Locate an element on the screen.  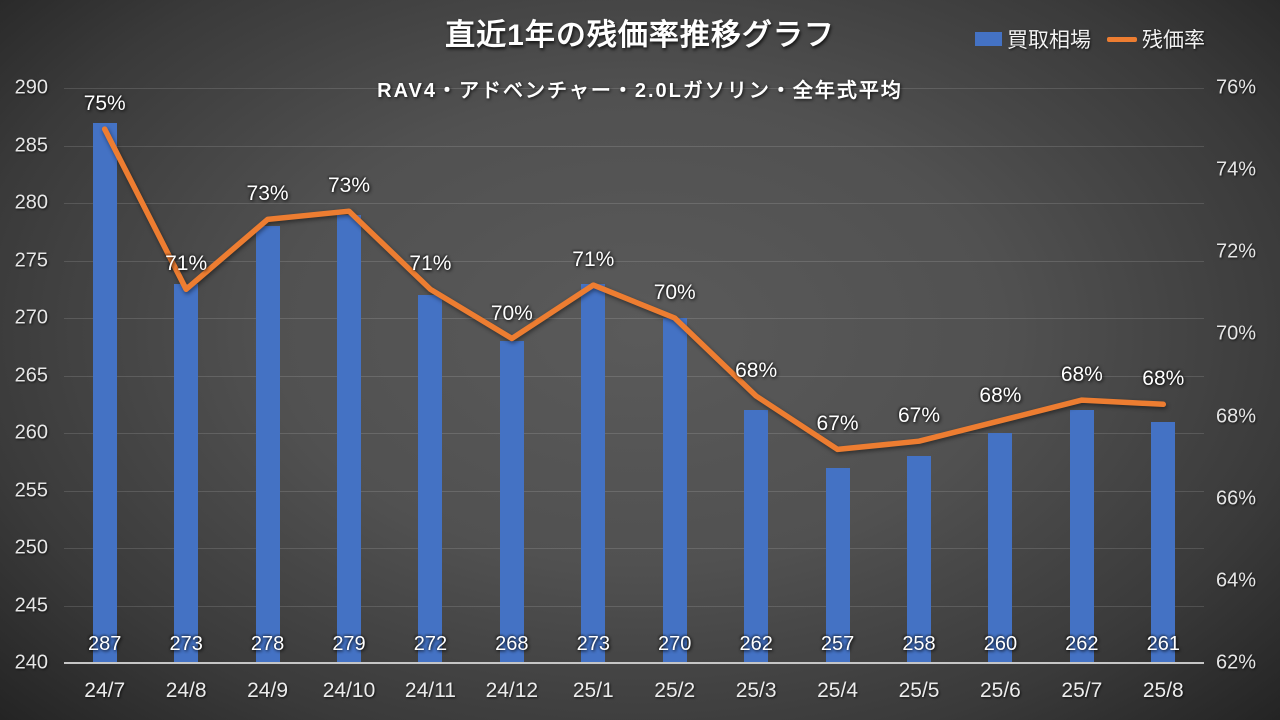
legend-item-kaitori-souba: 買取相場 is located at coordinates (1033, 39).